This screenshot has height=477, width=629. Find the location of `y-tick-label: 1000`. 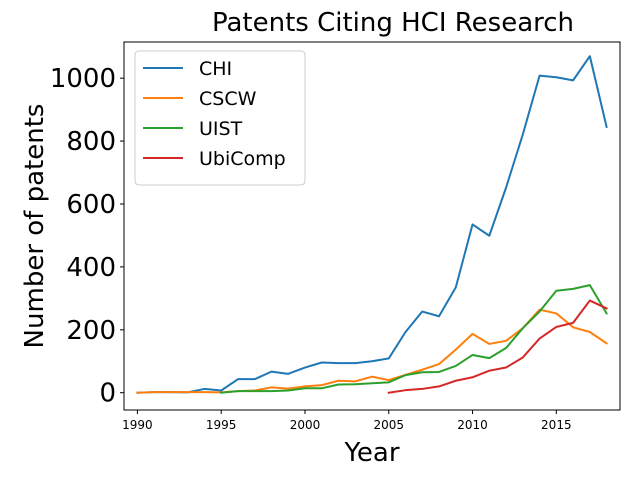

y-tick-label: 1000 is located at coordinates (83, 79).